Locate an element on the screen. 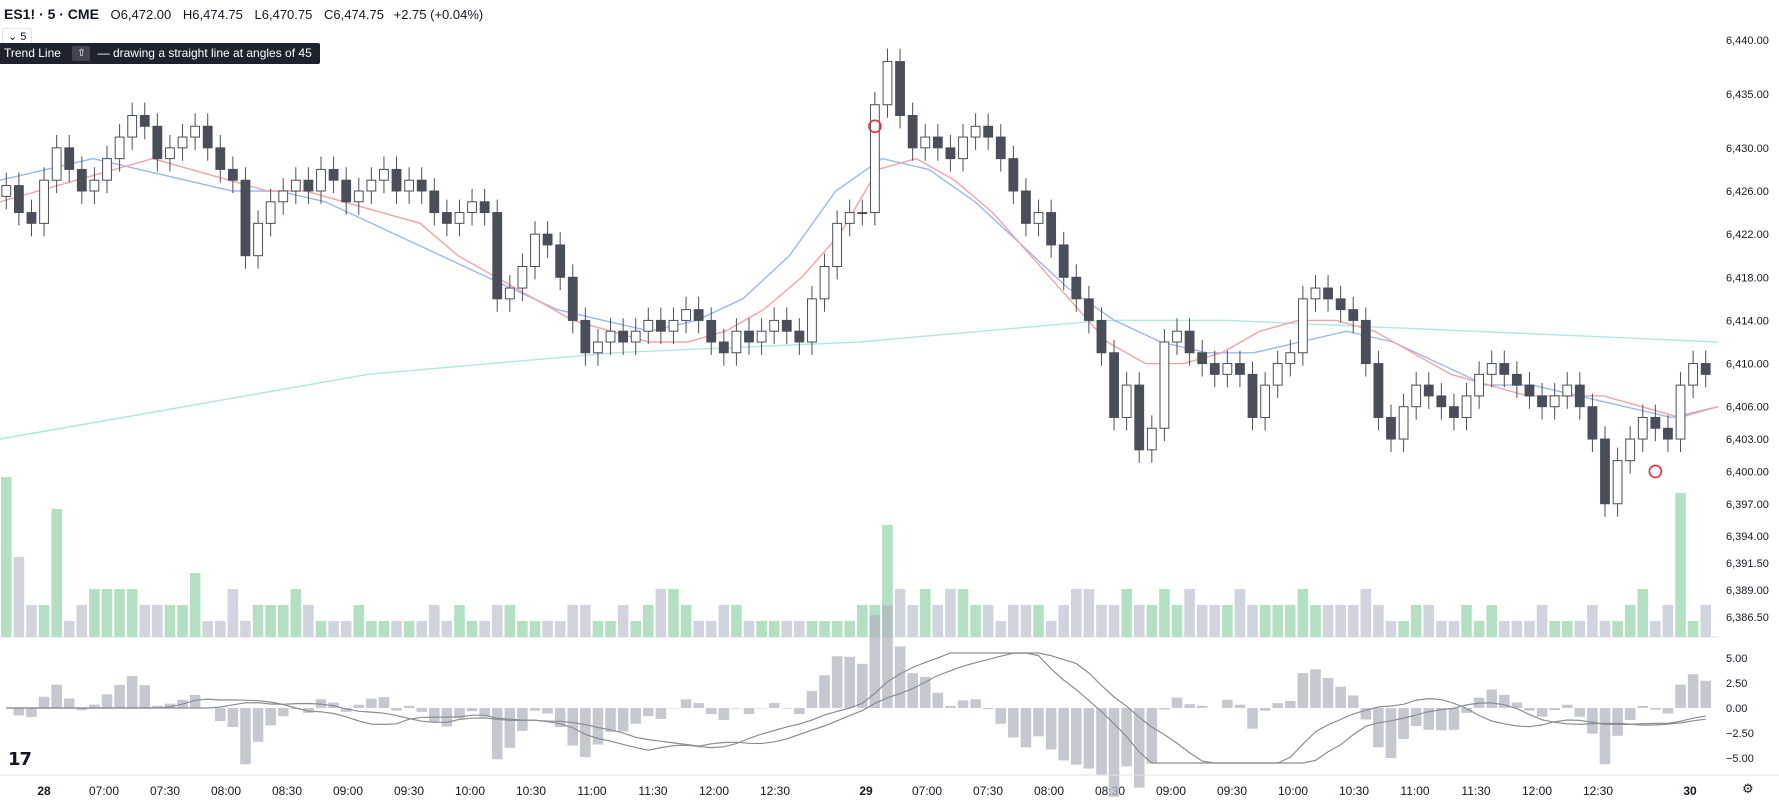 The image size is (1779, 802). price-axis-label: 6,426.00 is located at coordinates (1747, 192).